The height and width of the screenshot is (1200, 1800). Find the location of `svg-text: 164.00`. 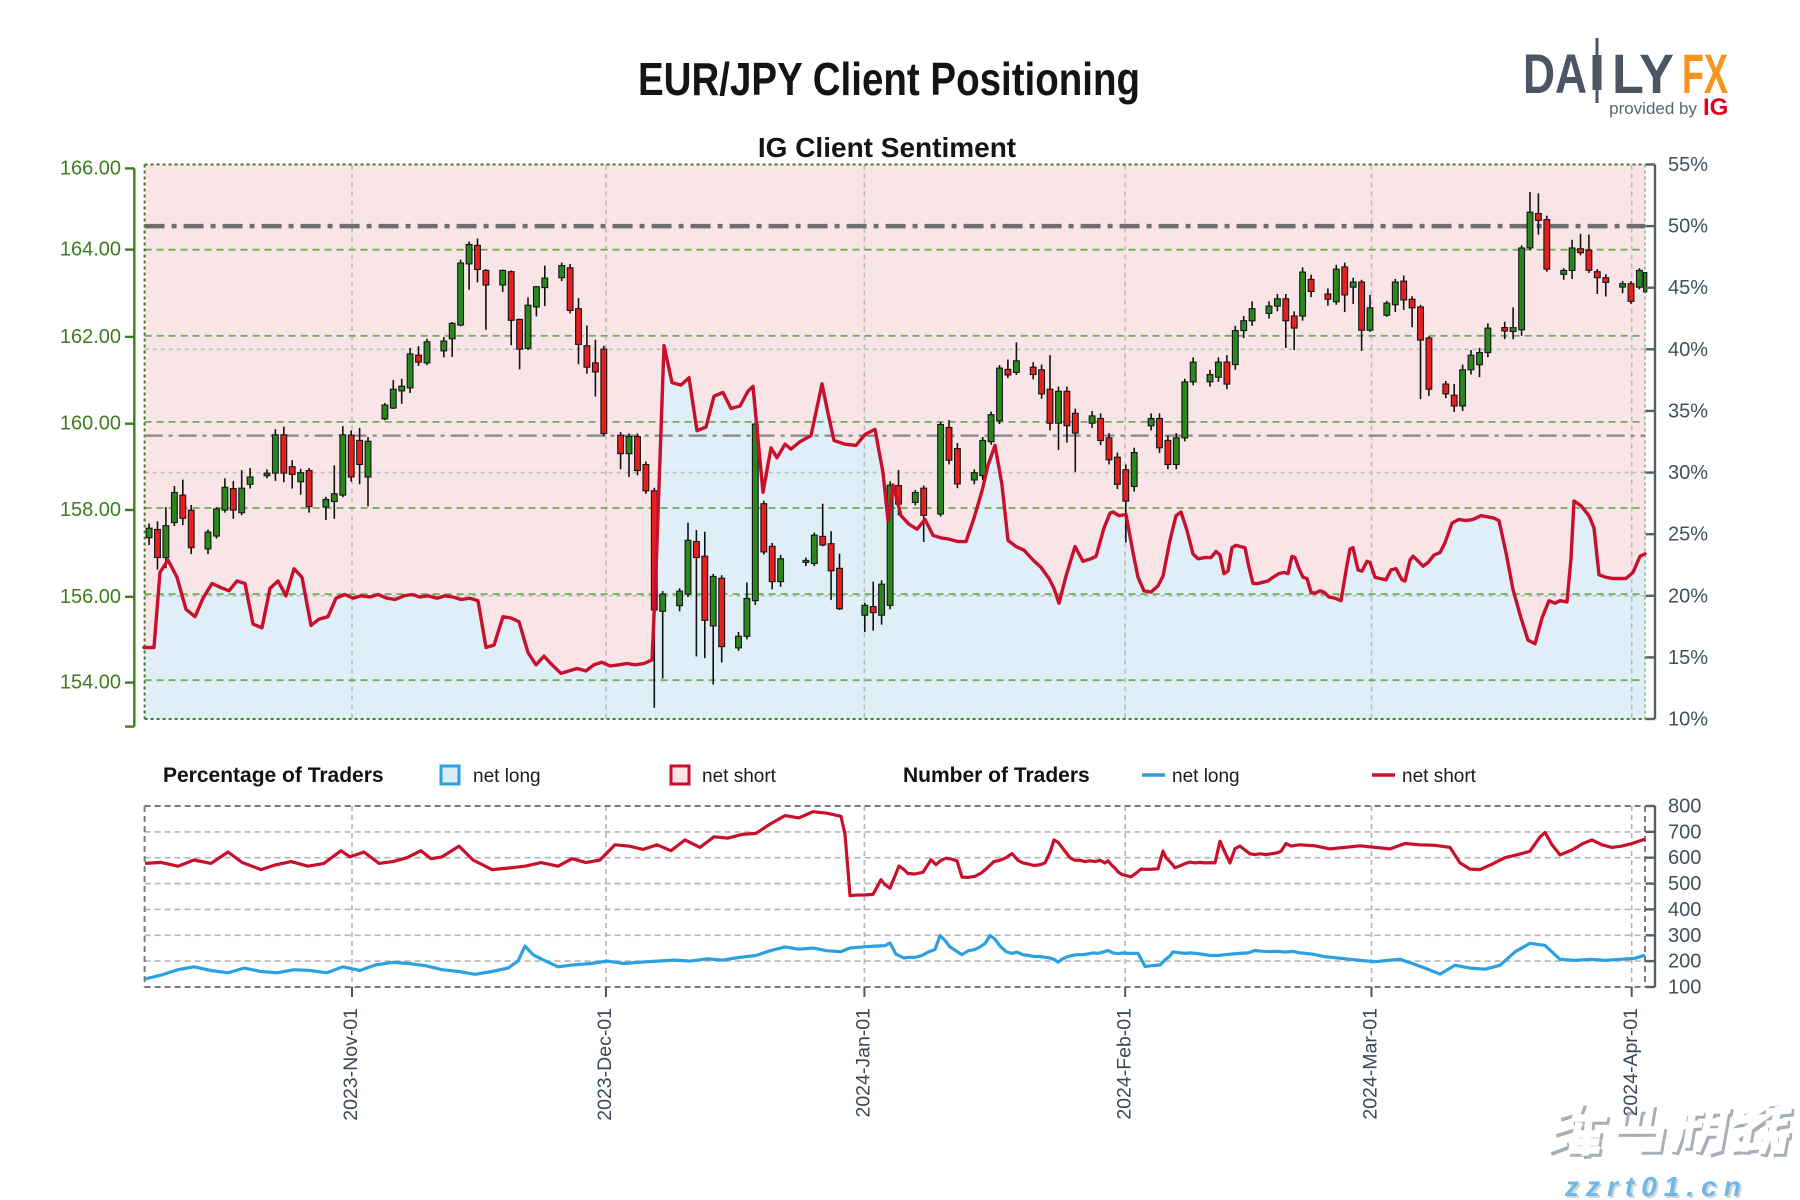

svg-text: 164.00 is located at coordinates (90, 250).